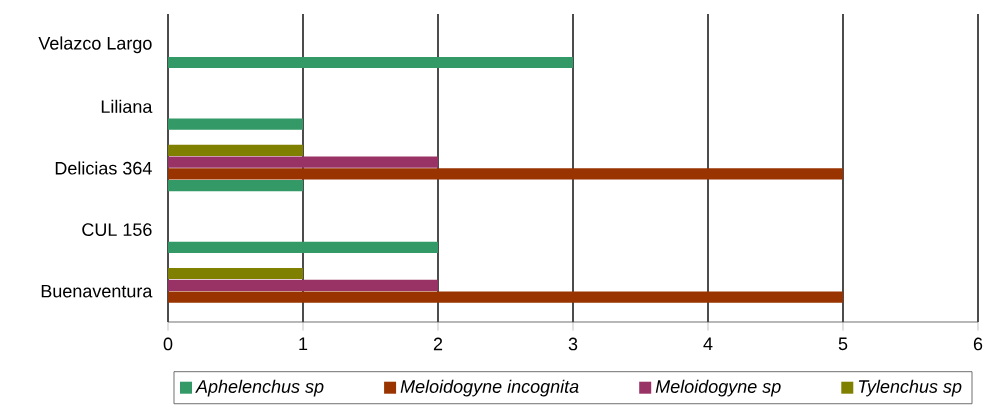  Describe the element at coordinates (103, 168) in the screenshot. I see `y-tick-label: Delicias 364` at that location.